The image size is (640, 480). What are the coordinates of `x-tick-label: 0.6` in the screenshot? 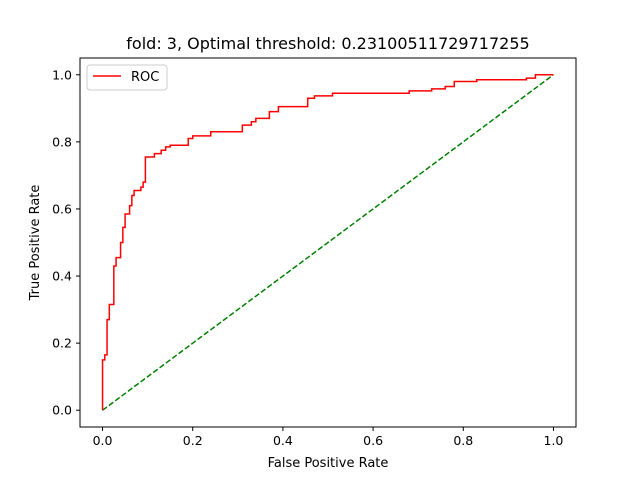 It's located at (373, 440).